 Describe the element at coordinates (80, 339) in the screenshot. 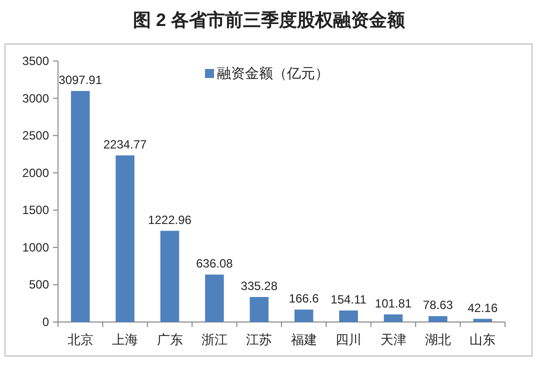

I see `x-tick-label: 北京` at that location.